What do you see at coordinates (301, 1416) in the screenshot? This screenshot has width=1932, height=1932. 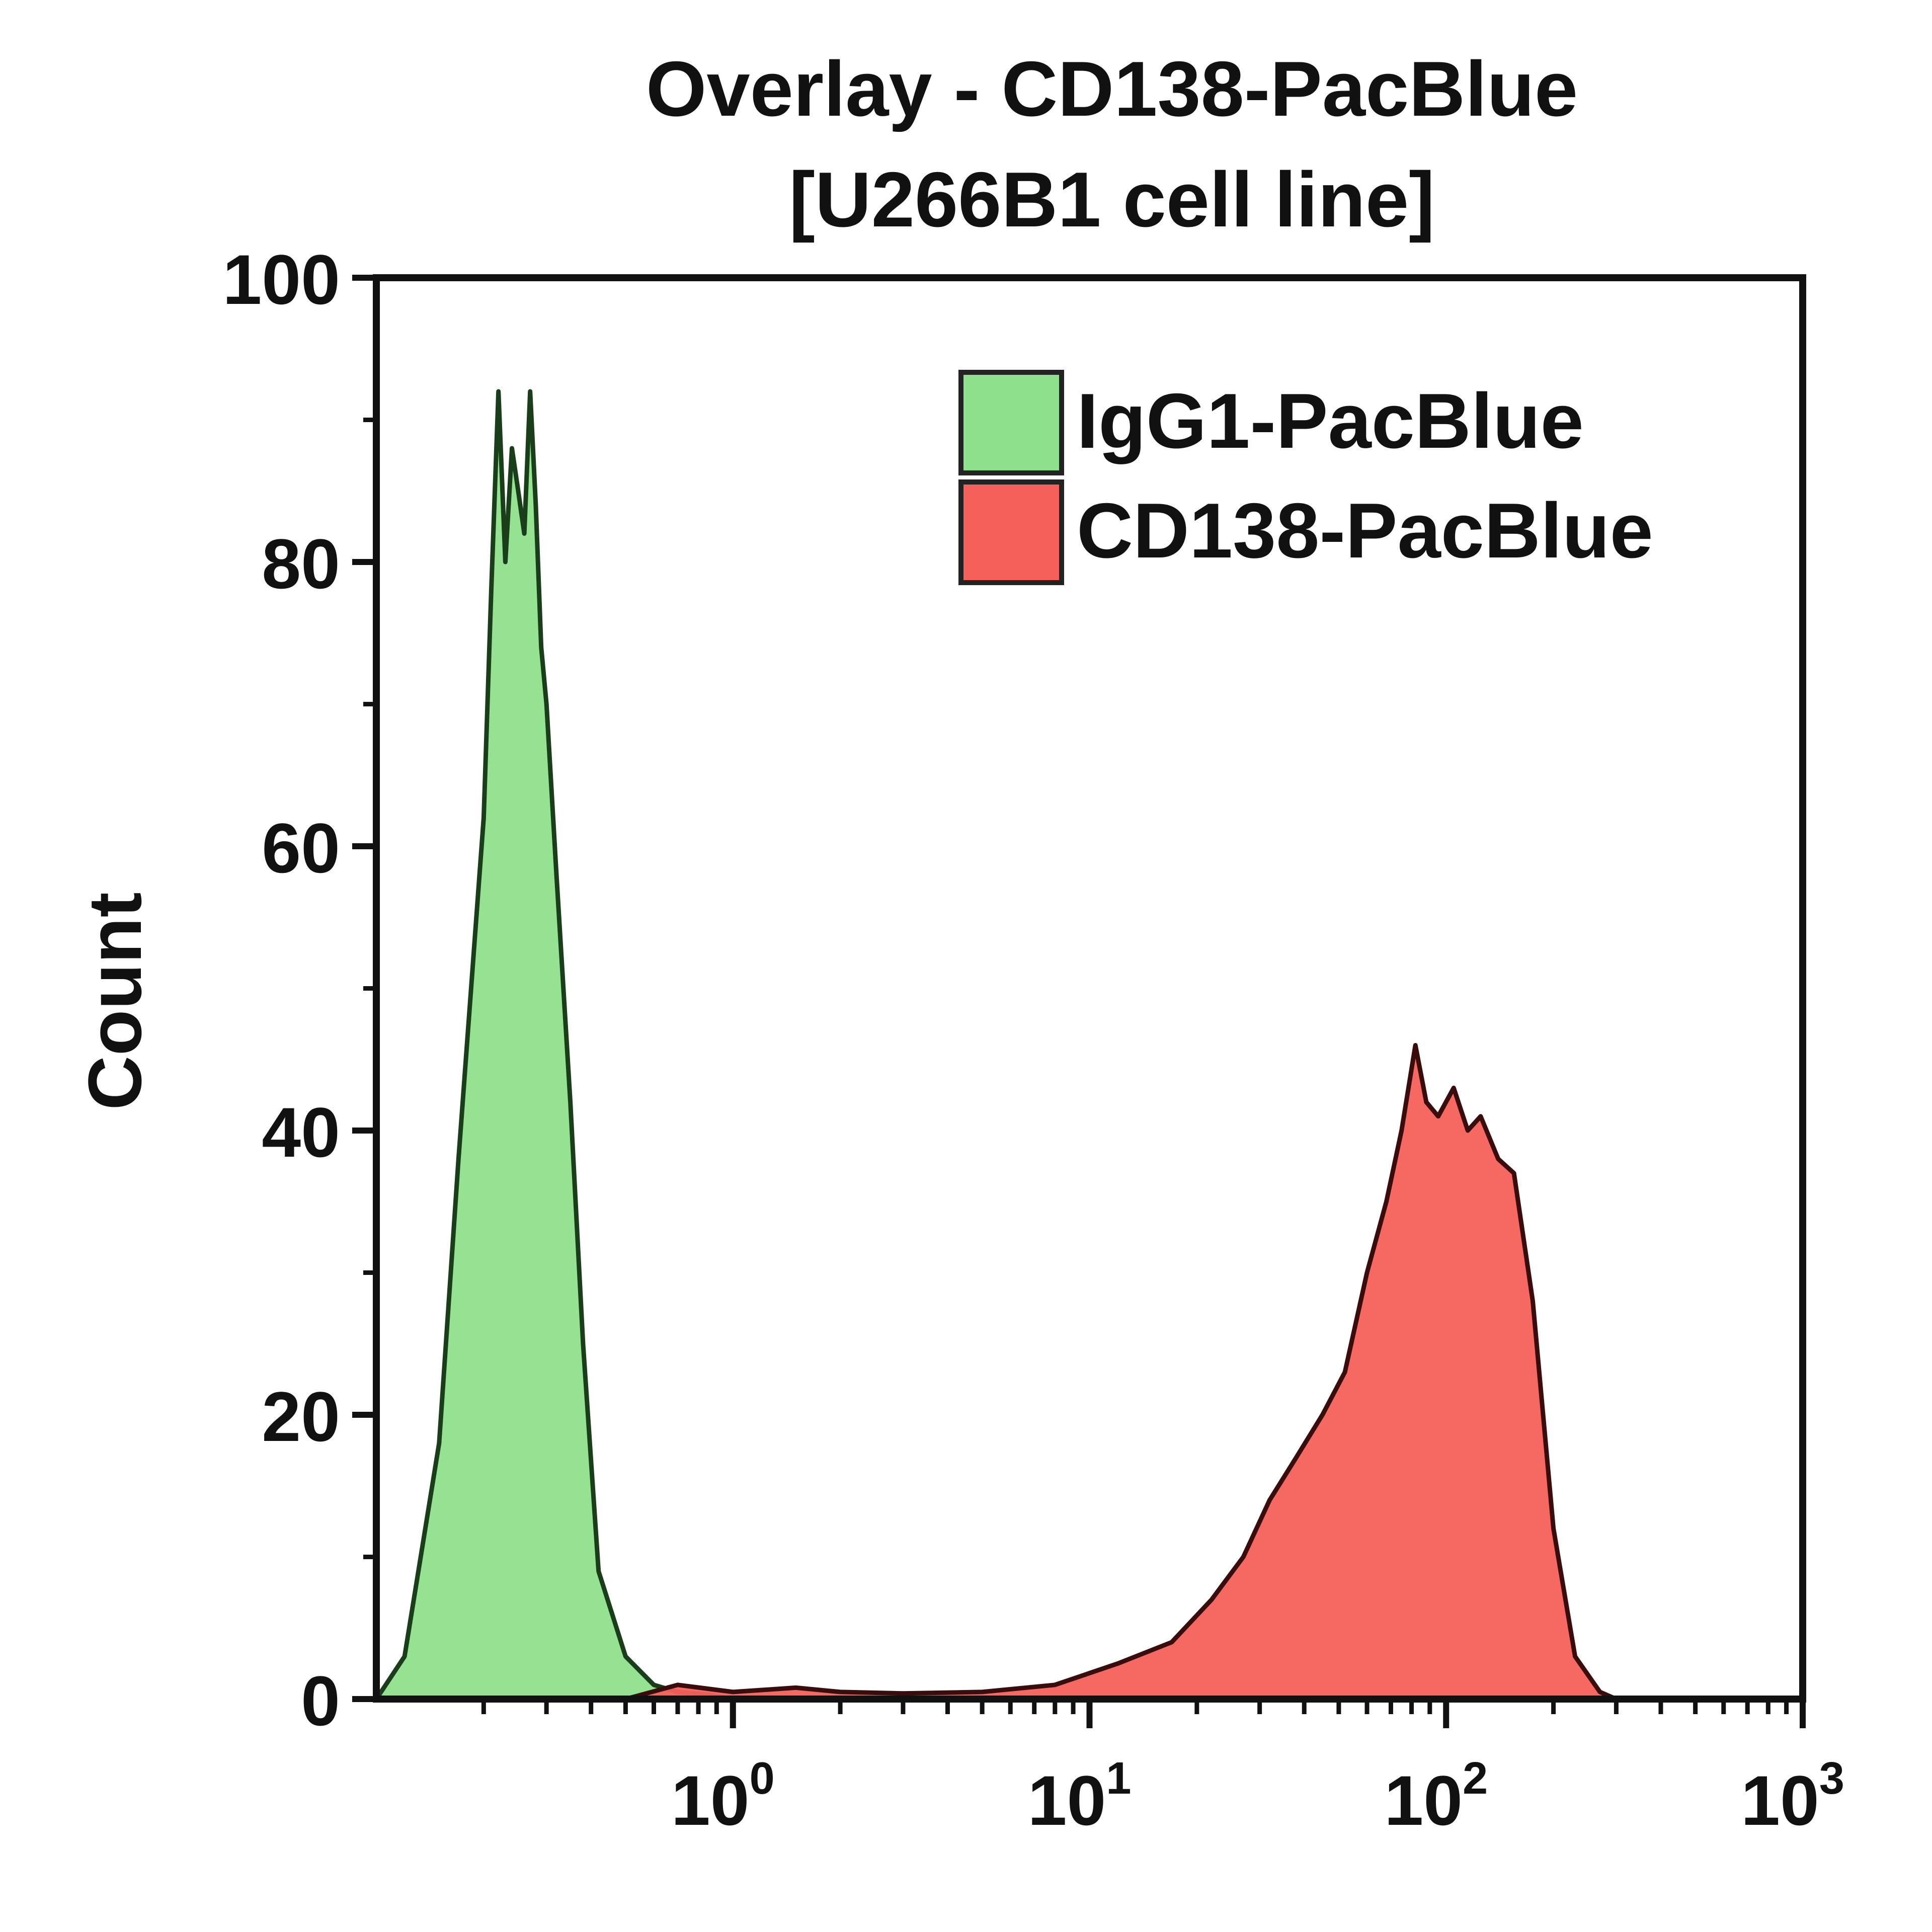 I see `y-tick-label: 20` at bounding box center [301, 1416].